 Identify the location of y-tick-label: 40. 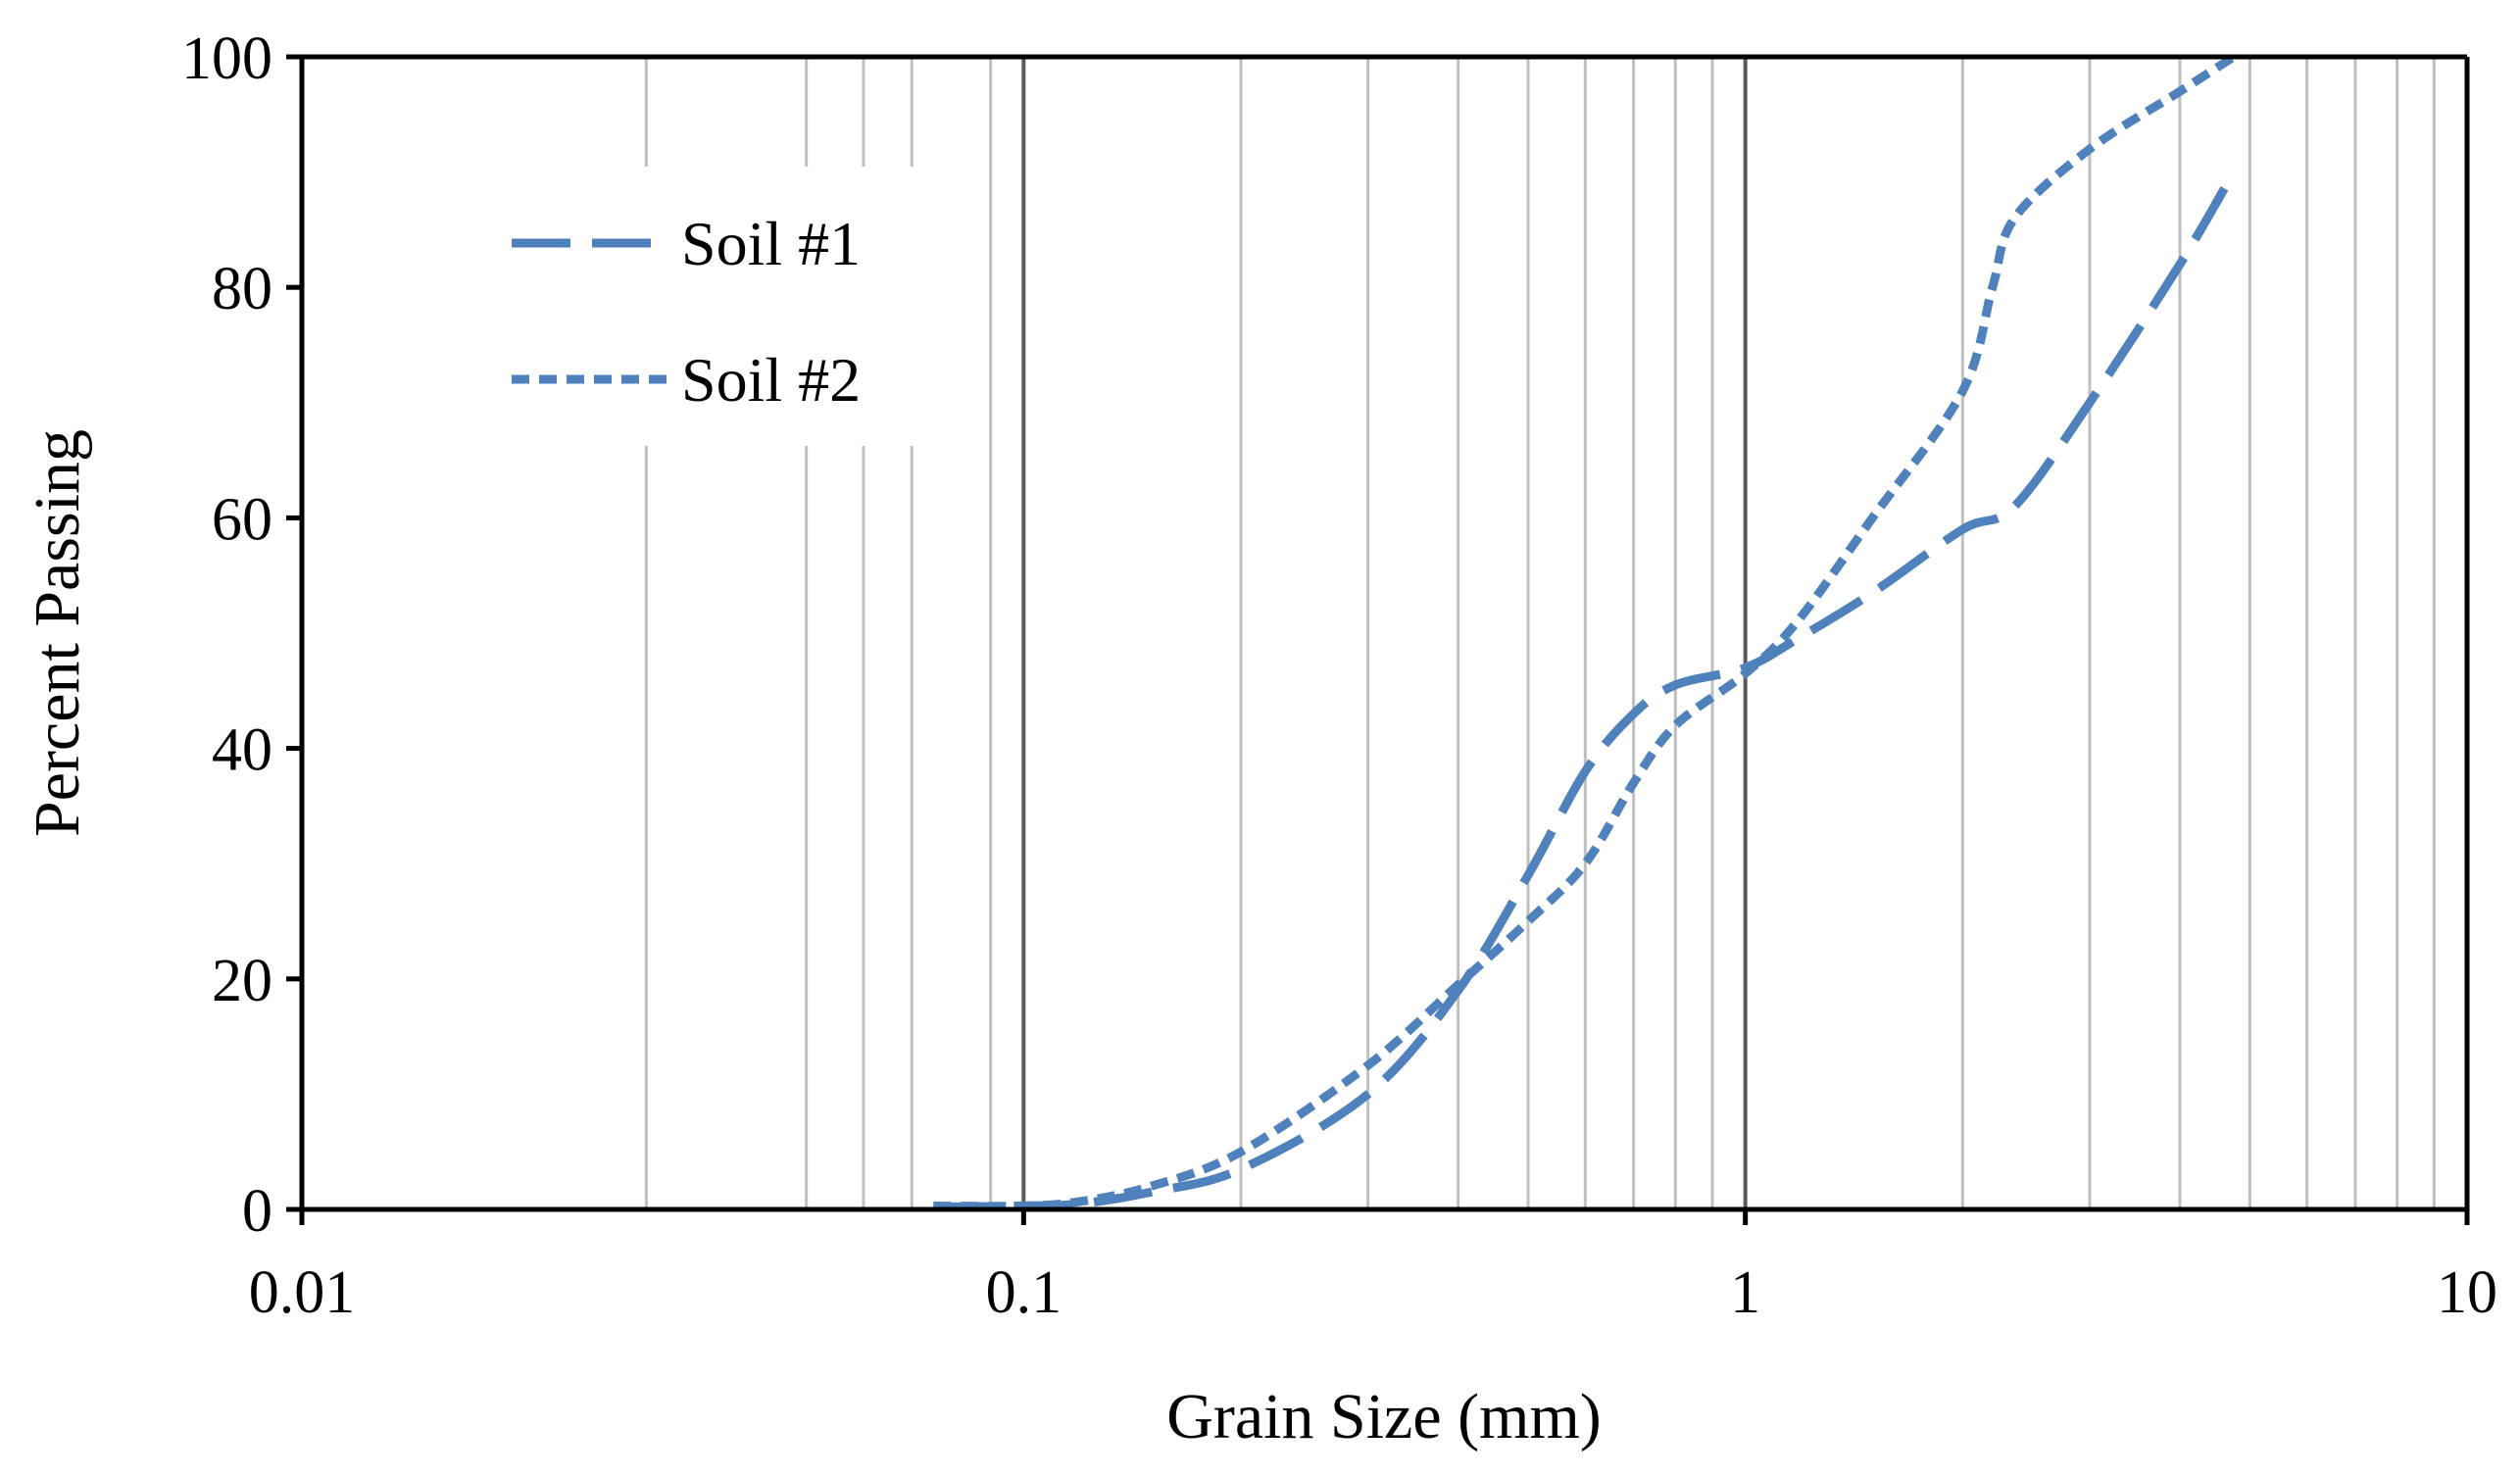
(242, 750).